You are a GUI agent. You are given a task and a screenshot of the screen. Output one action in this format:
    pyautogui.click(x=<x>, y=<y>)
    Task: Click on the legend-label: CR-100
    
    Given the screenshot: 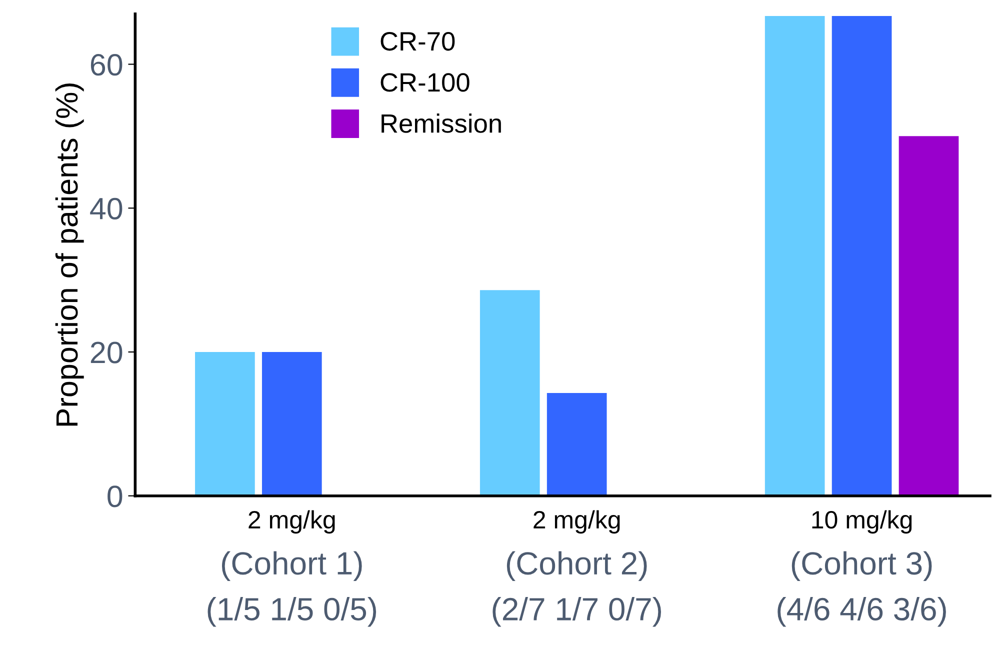 What is the action you would take?
    pyautogui.click(x=425, y=82)
    